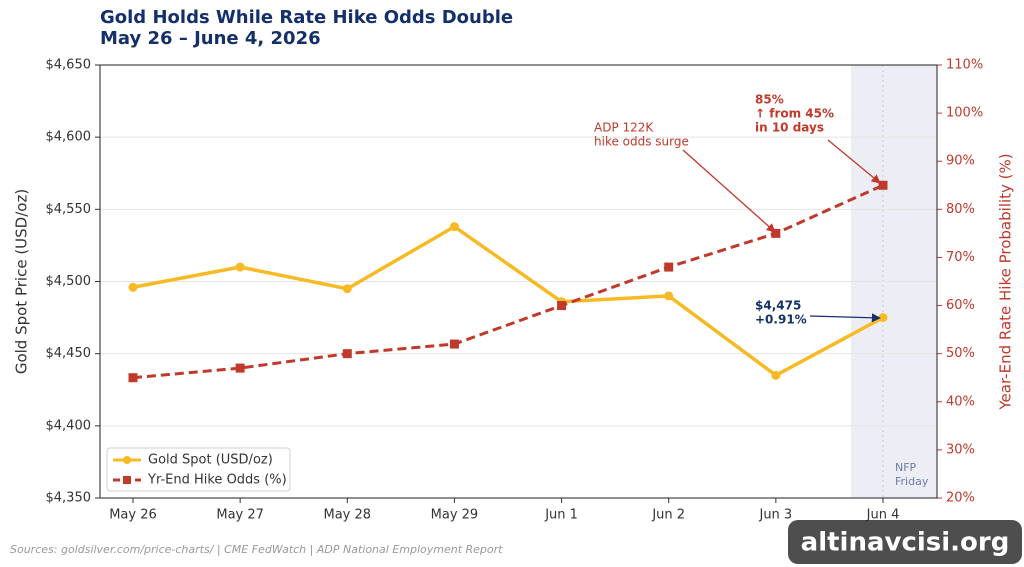  I want to click on annotation-text: +0.91%, so click(781, 320).